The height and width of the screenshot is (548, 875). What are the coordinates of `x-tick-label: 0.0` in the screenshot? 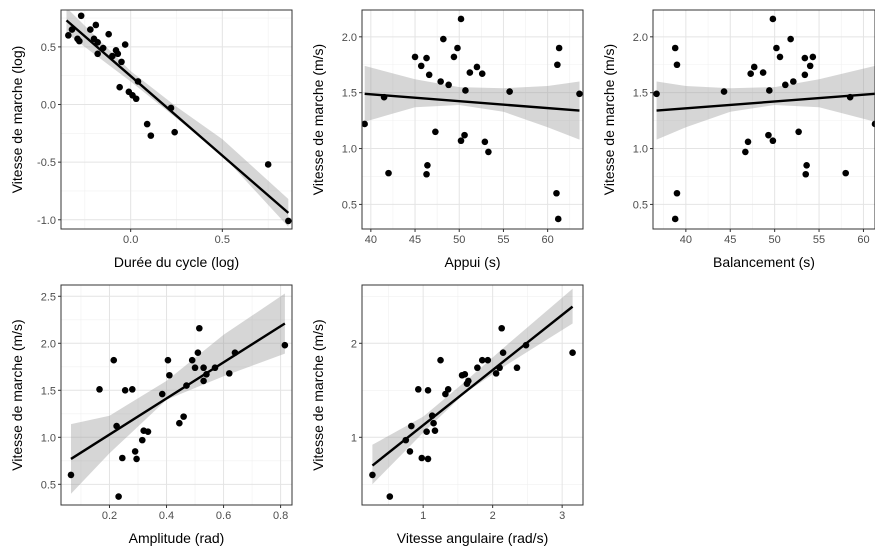 It's located at (130, 240).